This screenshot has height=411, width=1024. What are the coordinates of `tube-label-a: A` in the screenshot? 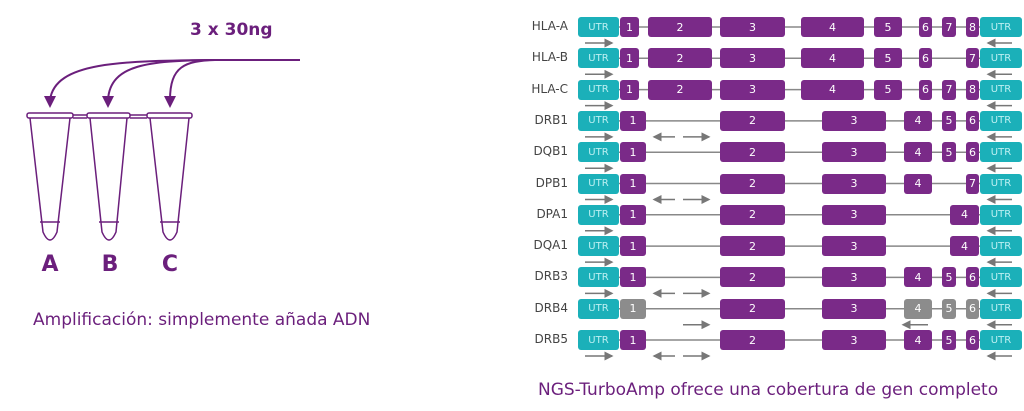 It's located at (50, 264).